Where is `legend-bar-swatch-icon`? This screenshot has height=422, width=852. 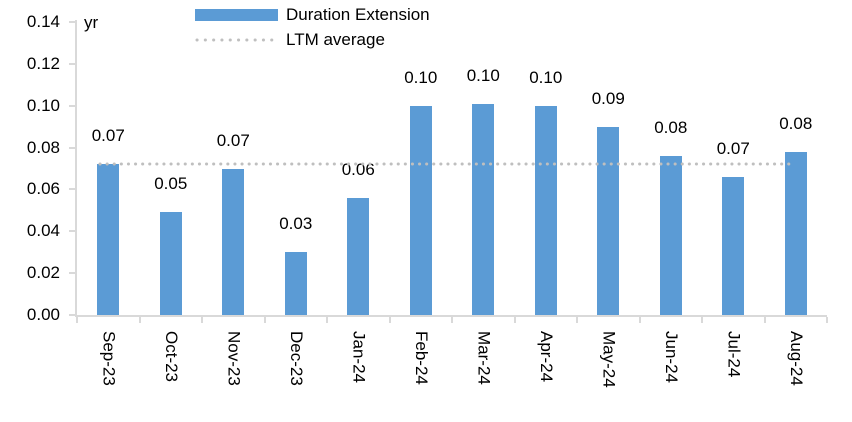
legend-bar-swatch-icon is located at coordinates (236, 15).